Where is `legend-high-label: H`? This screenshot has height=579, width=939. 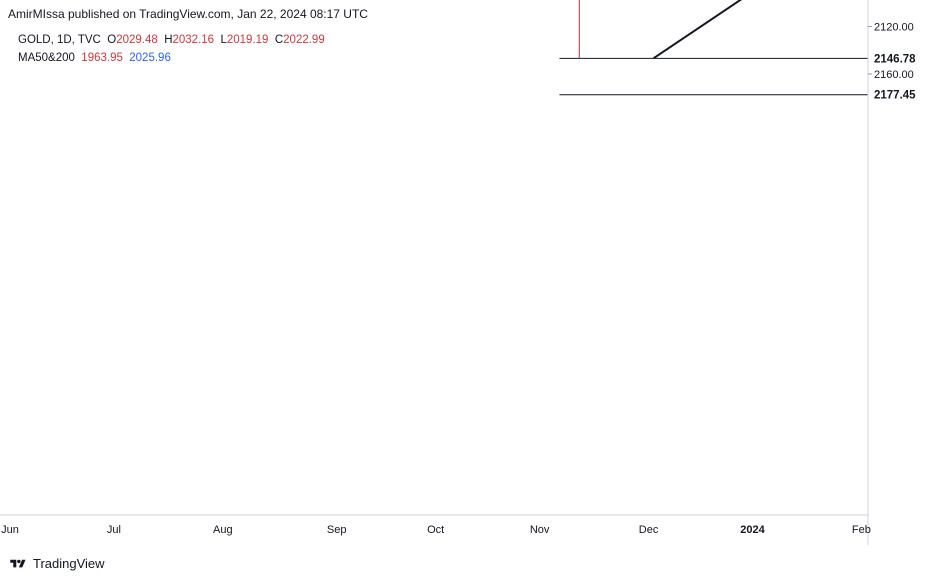 legend-high-label: H is located at coordinates (168, 40).